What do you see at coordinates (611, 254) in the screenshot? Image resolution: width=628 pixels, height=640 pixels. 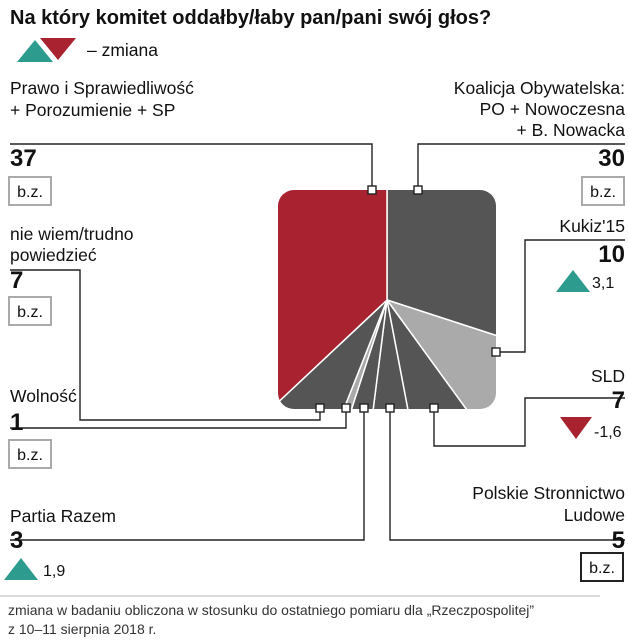 I see `value-label: 10` at bounding box center [611, 254].